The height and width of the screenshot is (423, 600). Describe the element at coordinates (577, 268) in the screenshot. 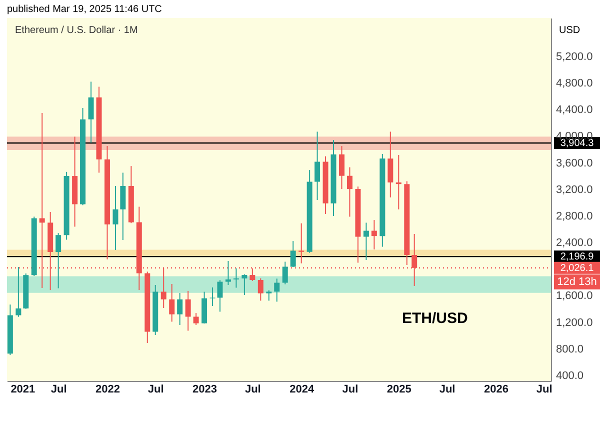

I see `ref-line-label: 2,026.1` at that location.